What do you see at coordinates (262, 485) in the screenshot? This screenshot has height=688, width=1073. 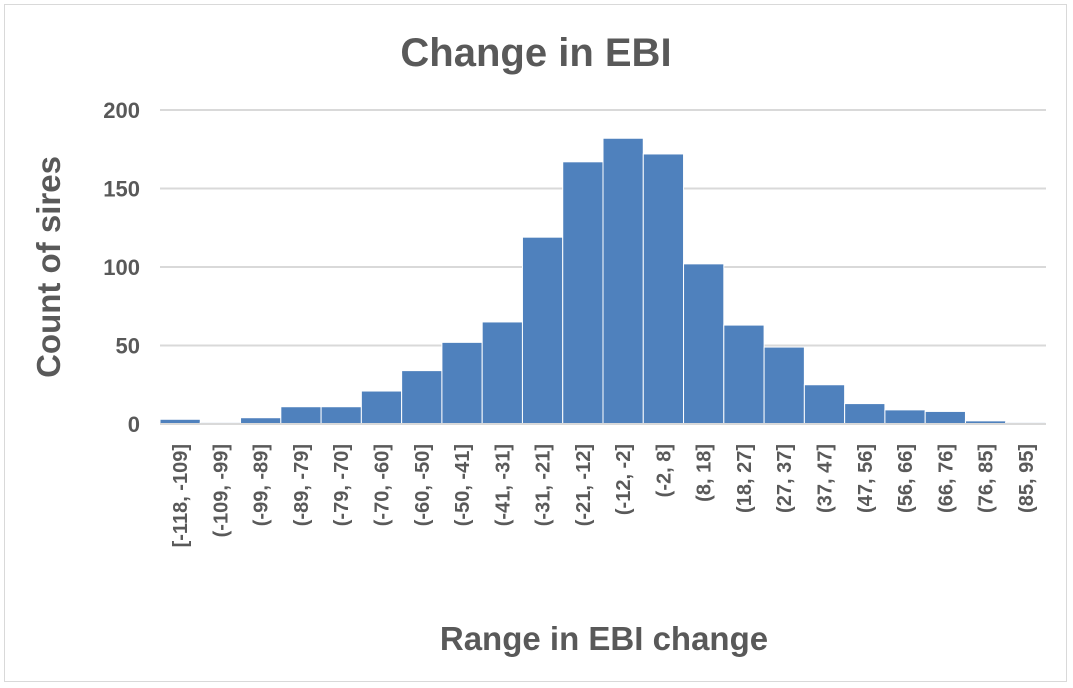 I see `x-tick-label: (-99, -89]` at bounding box center [262, 485].